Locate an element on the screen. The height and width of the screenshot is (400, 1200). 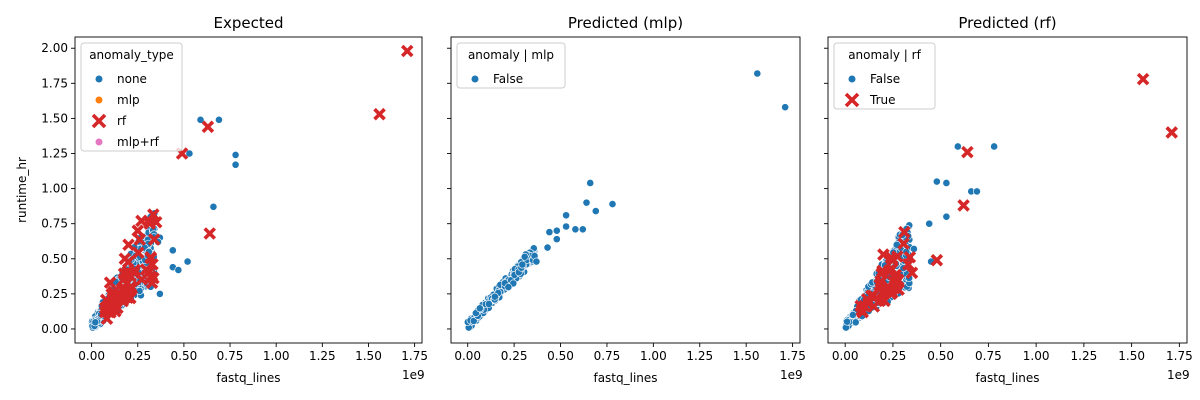
x-offset-label: 1e9 is located at coordinates (1178, 375).